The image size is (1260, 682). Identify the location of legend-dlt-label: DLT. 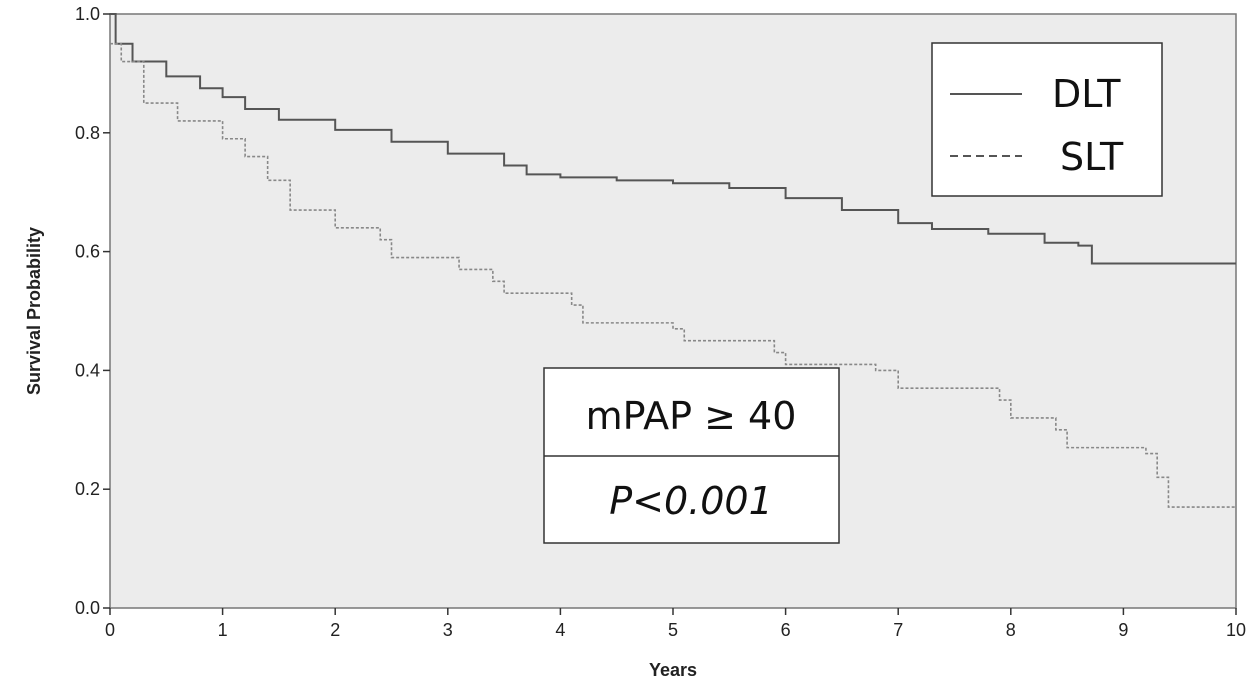
(1086, 94).